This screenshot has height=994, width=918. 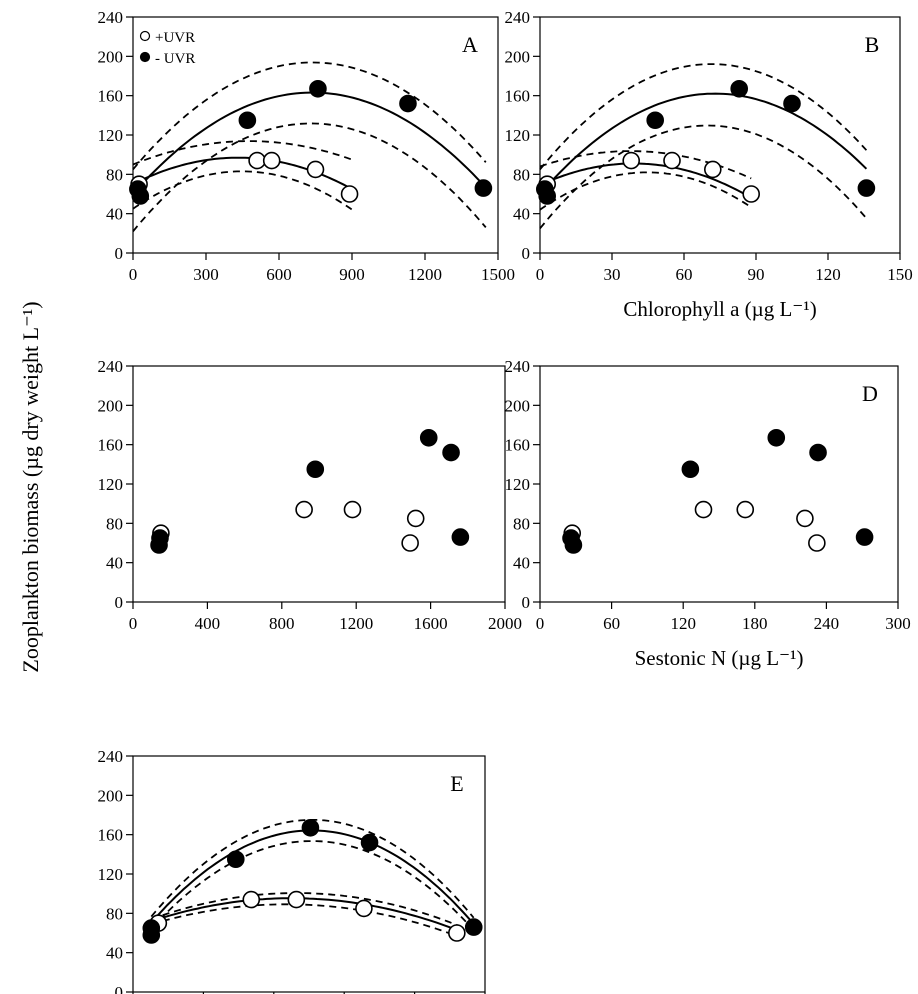 I want to click on shared-y-axis-label: Zooplankton biomass (µg dry weight L⁻¹), so click(x=30, y=486).